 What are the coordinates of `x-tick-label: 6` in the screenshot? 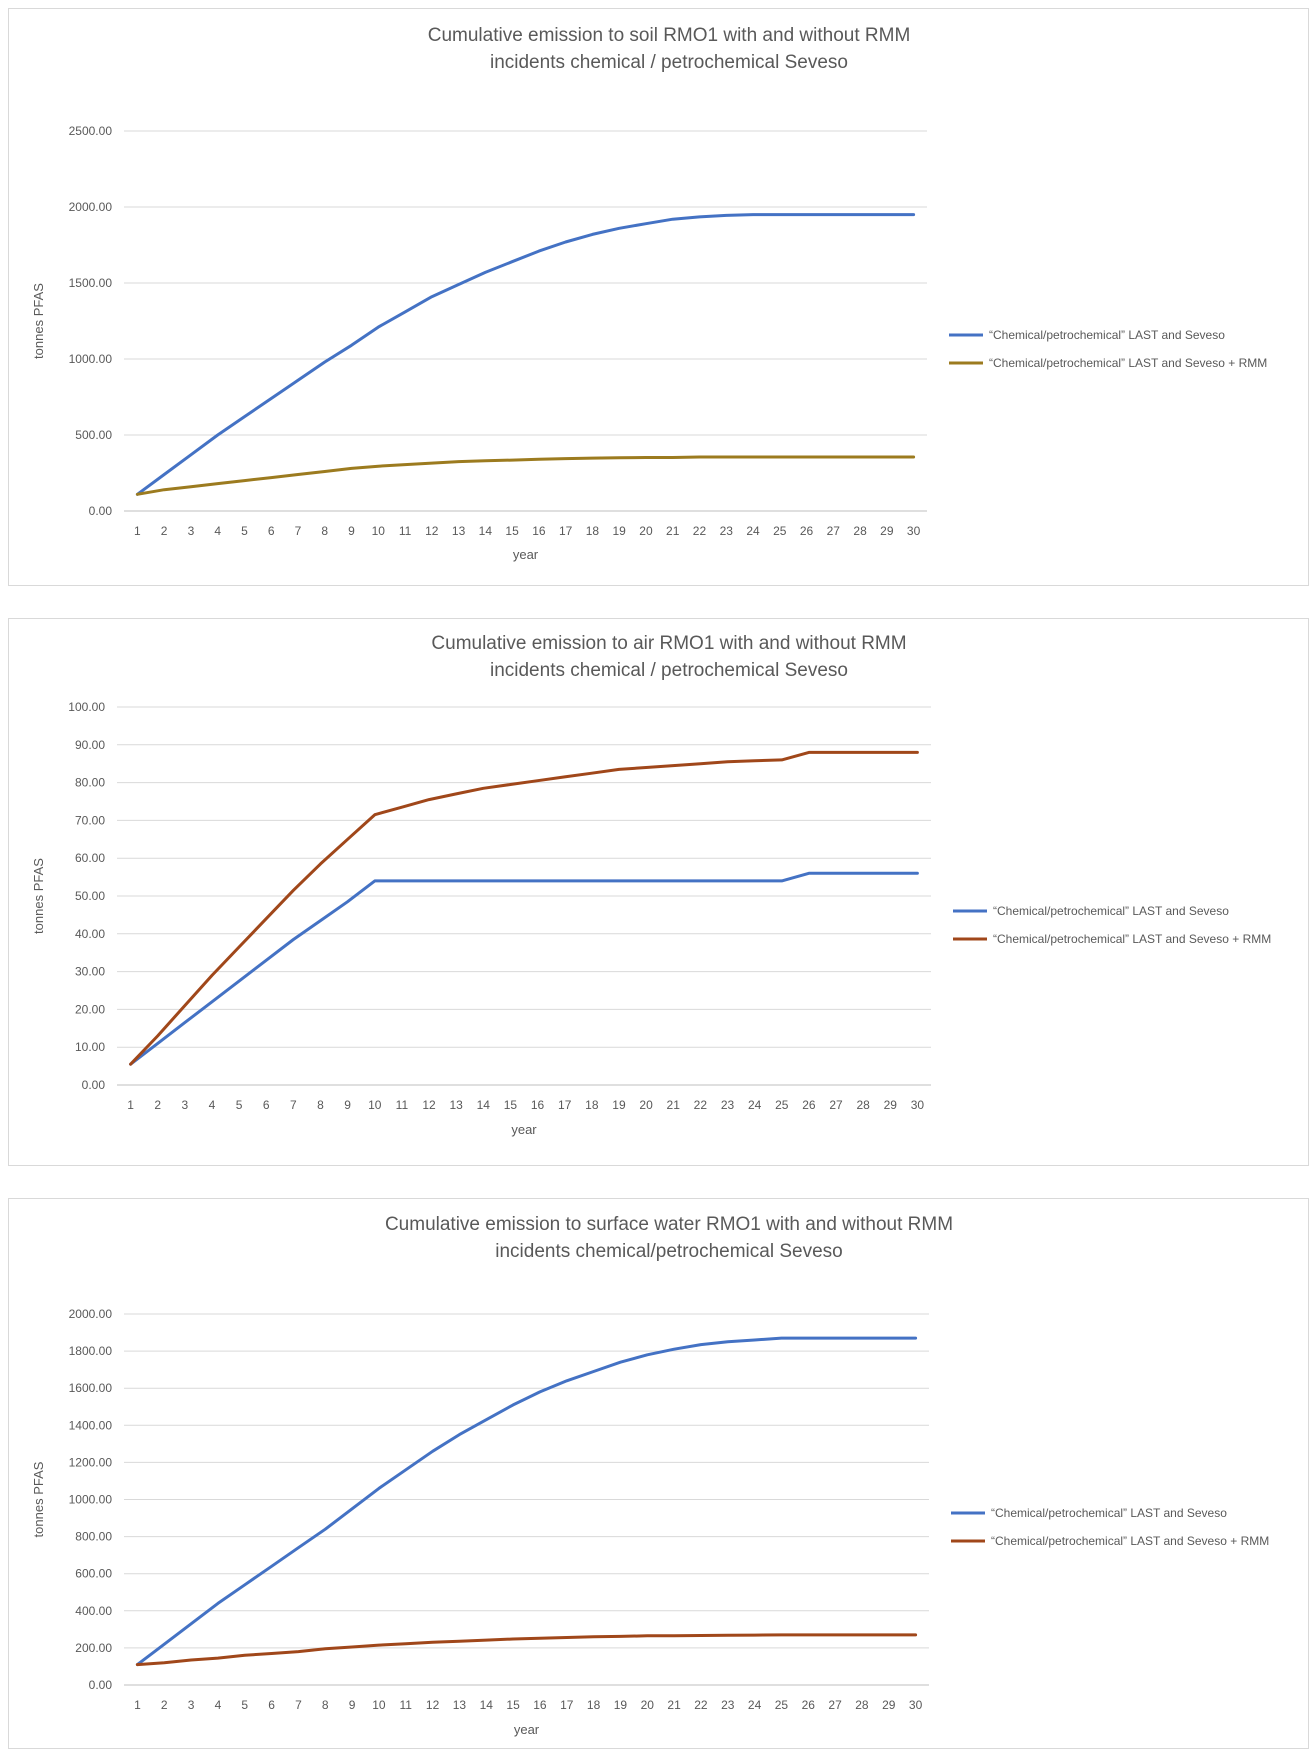 It's located at (266, 1105).